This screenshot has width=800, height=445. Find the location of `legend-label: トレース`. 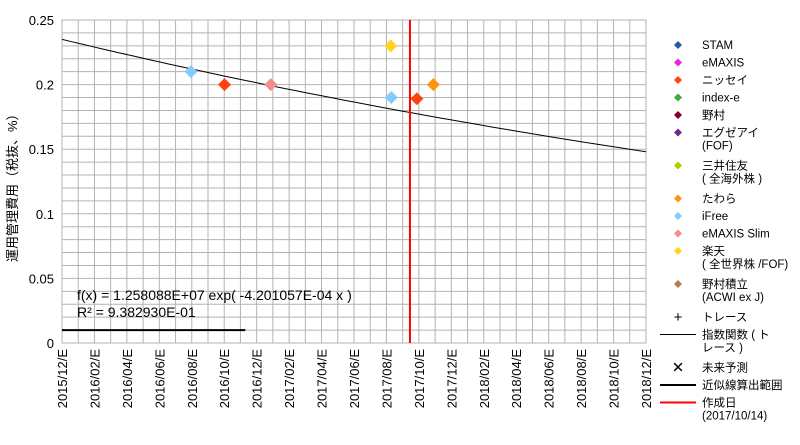

legend-label: トレース is located at coordinates (724, 318).